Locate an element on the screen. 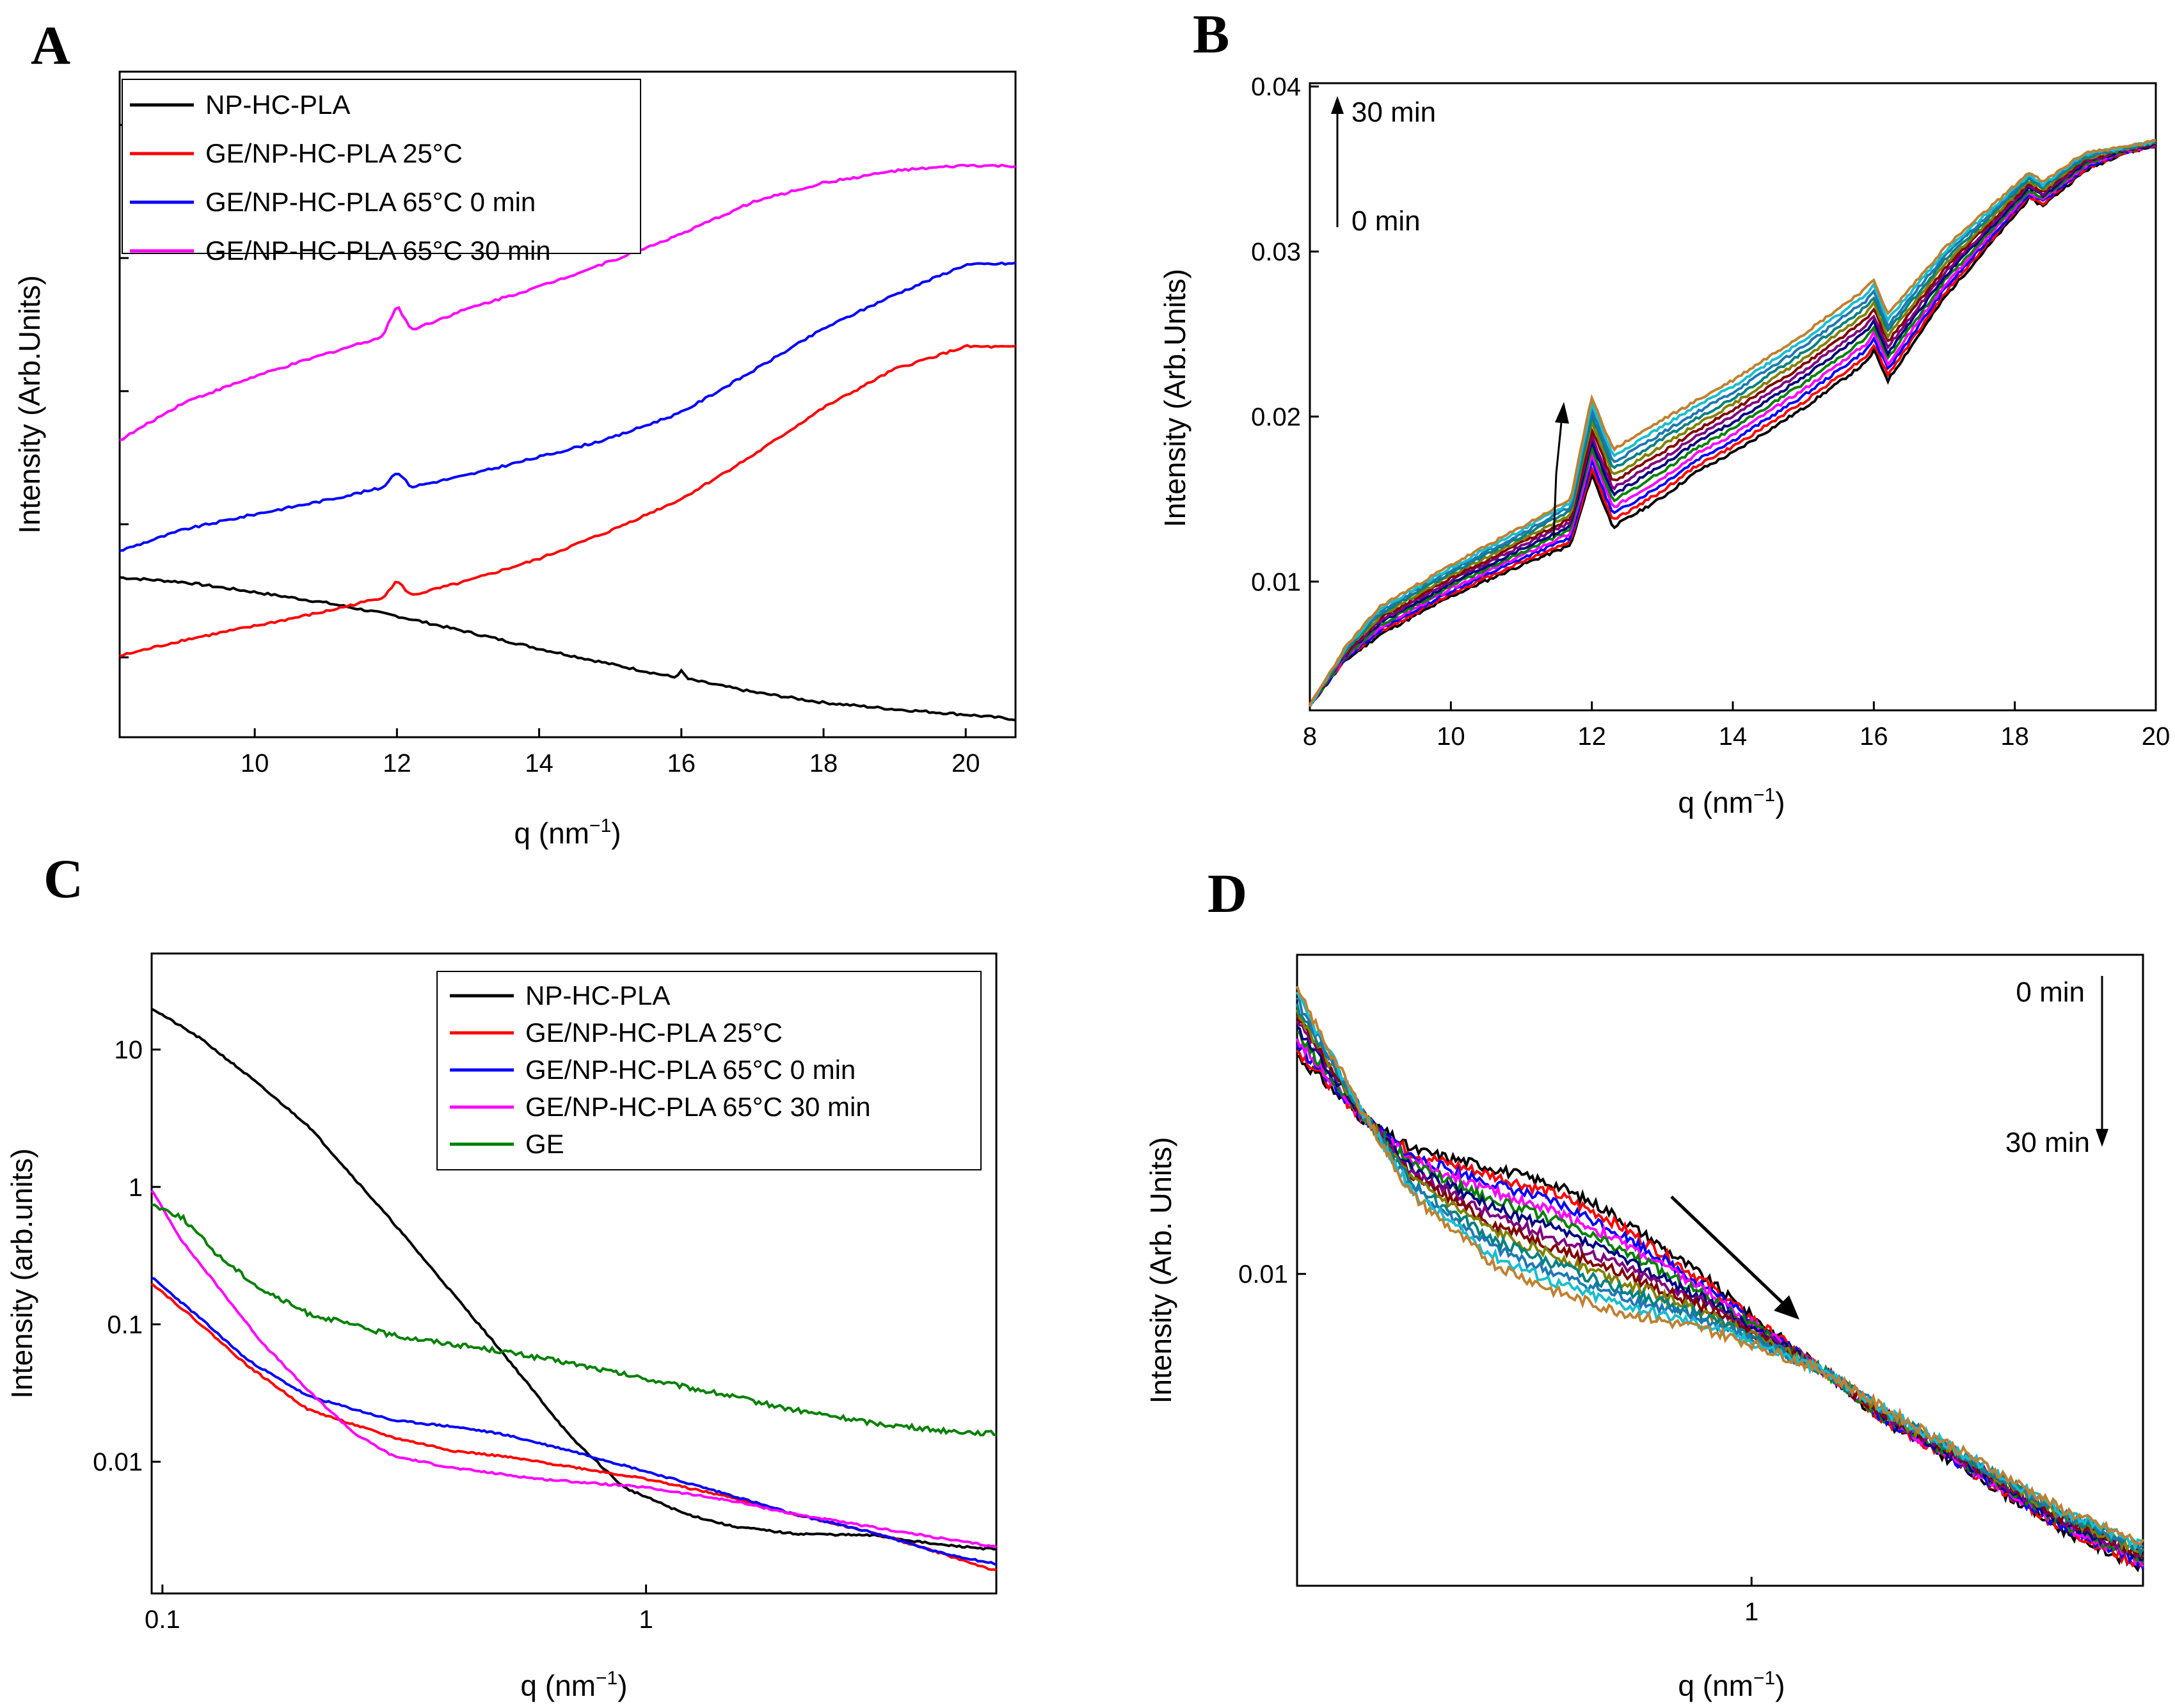 Image resolution: width=2175 pixels, height=1708 pixels. b-xtick-label-1: 10 is located at coordinates (1451, 737).